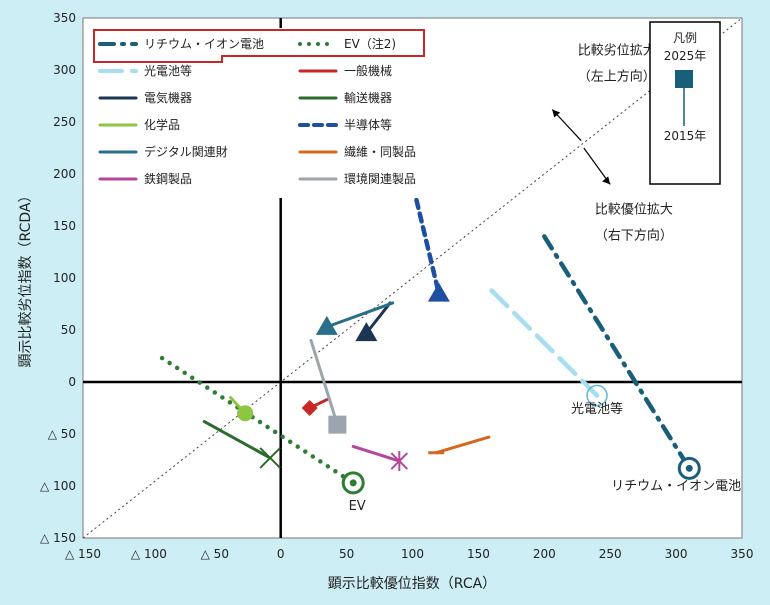  I want to click on series-鉄鋼製品, so click(380, 458).